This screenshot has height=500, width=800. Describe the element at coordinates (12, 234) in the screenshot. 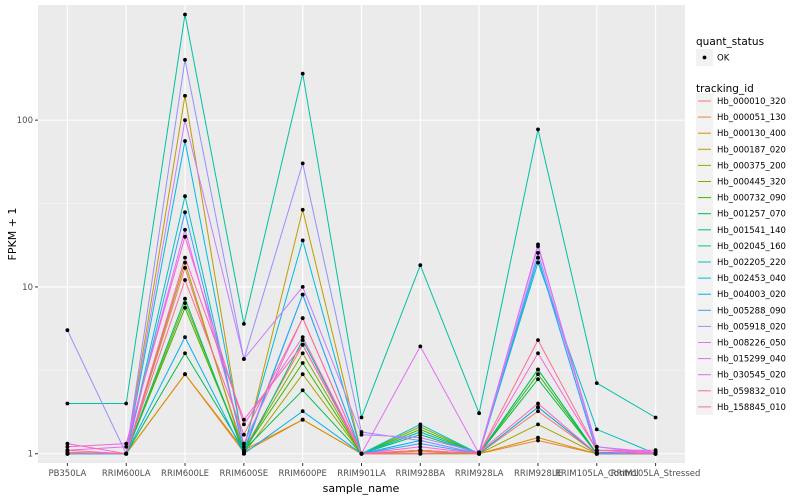

I see `y-axis-title: FPKM + 1` at that location.